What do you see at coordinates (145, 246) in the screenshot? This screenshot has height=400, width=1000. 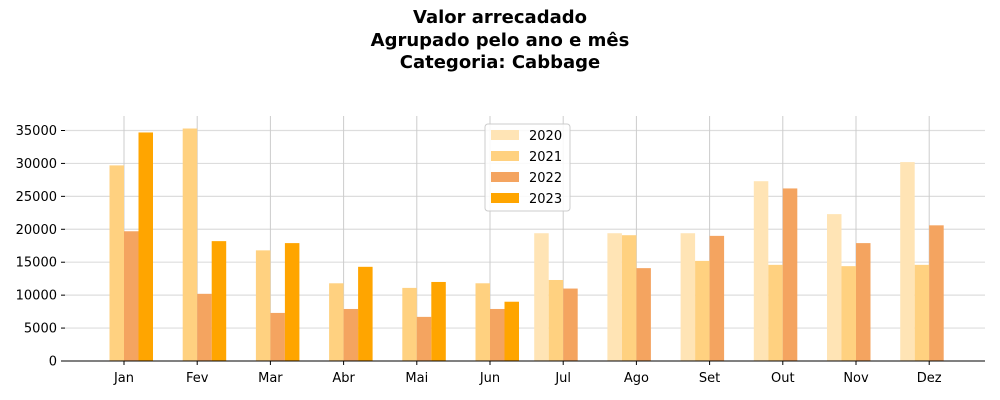 I see `bar-2023-Jan` at bounding box center [145, 246].